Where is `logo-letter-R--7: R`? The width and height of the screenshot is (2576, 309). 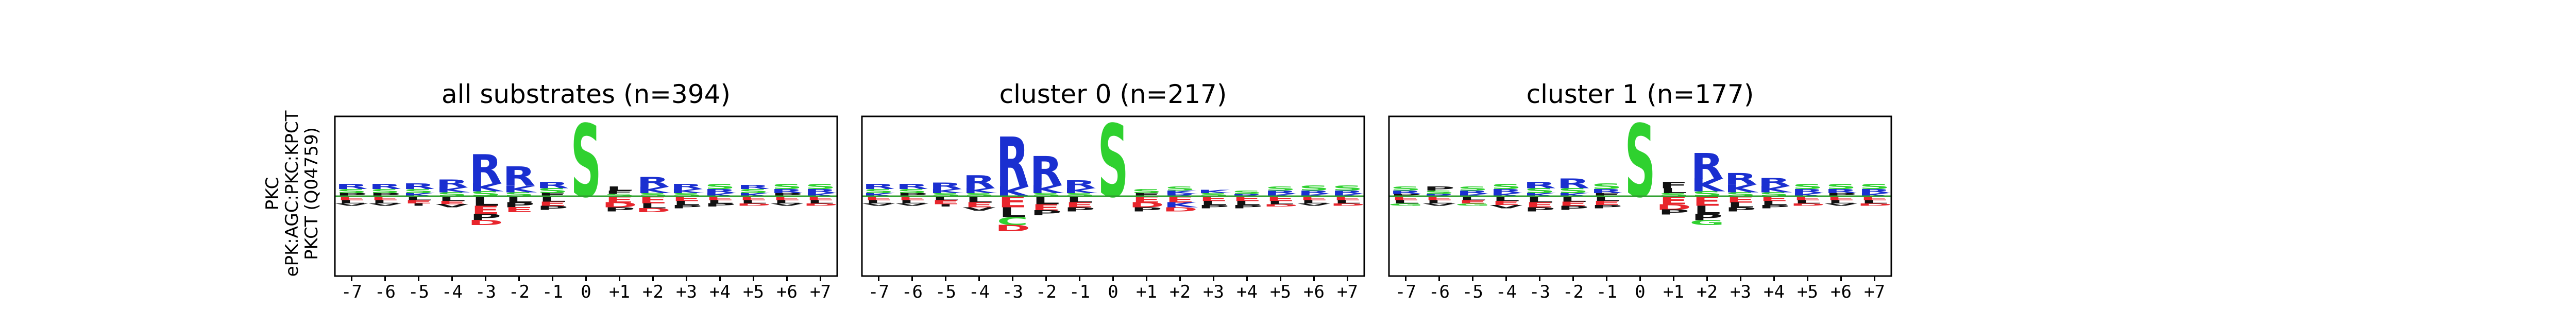 logo-letter-R--7: R is located at coordinates (878, 187).